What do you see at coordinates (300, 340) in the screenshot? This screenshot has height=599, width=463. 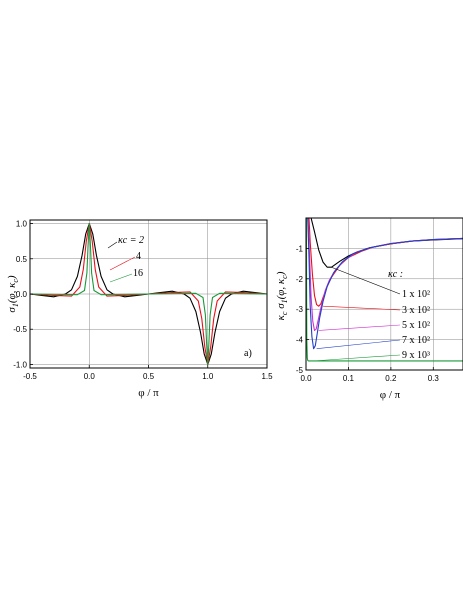 I see `panel-b-y-tick-label: -4` at bounding box center [300, 340].